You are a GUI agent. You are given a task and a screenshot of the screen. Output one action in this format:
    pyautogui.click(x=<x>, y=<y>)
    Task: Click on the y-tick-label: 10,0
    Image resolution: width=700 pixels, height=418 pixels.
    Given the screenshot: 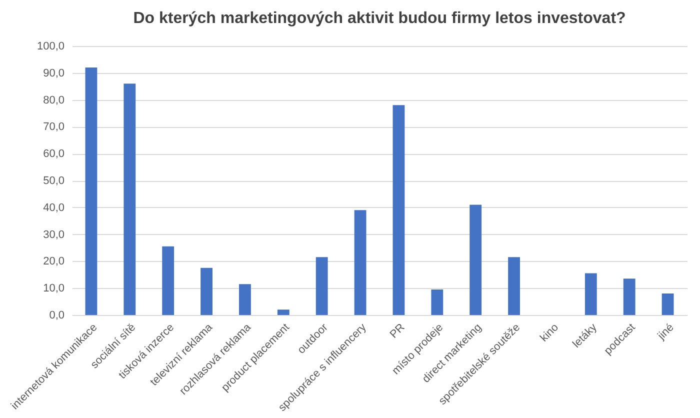 What is the action you would take?
    pyautogui.click(x=53, y=288)
    